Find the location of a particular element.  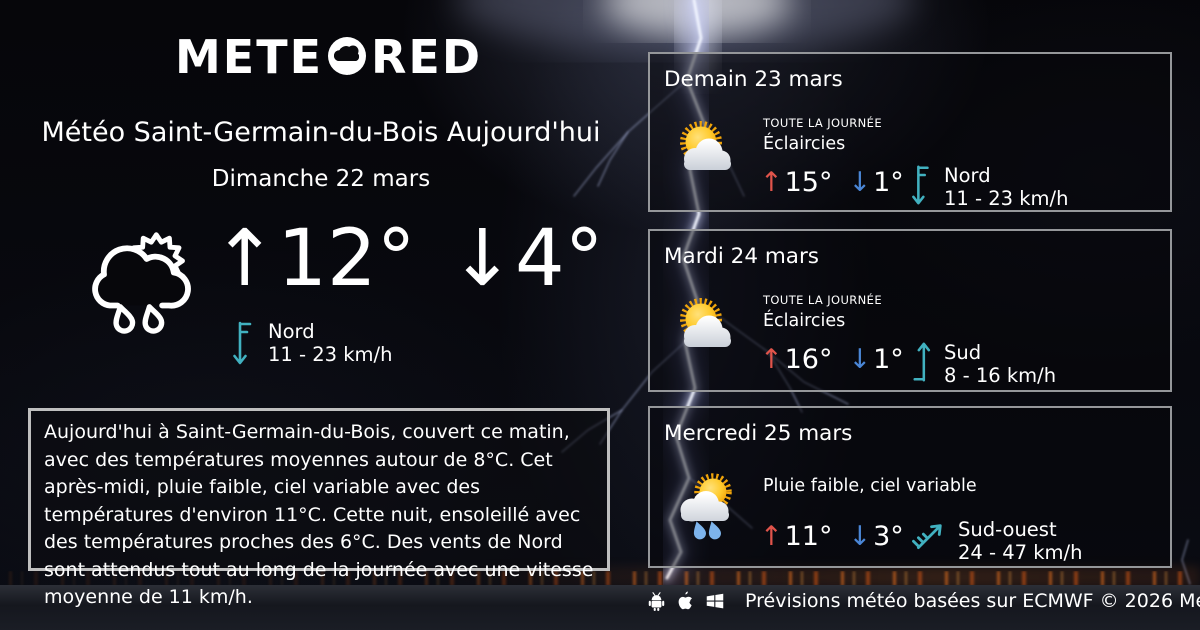

card-temperatures: ↑ 11° ↓ 3° is located at coordinates (832, 537).